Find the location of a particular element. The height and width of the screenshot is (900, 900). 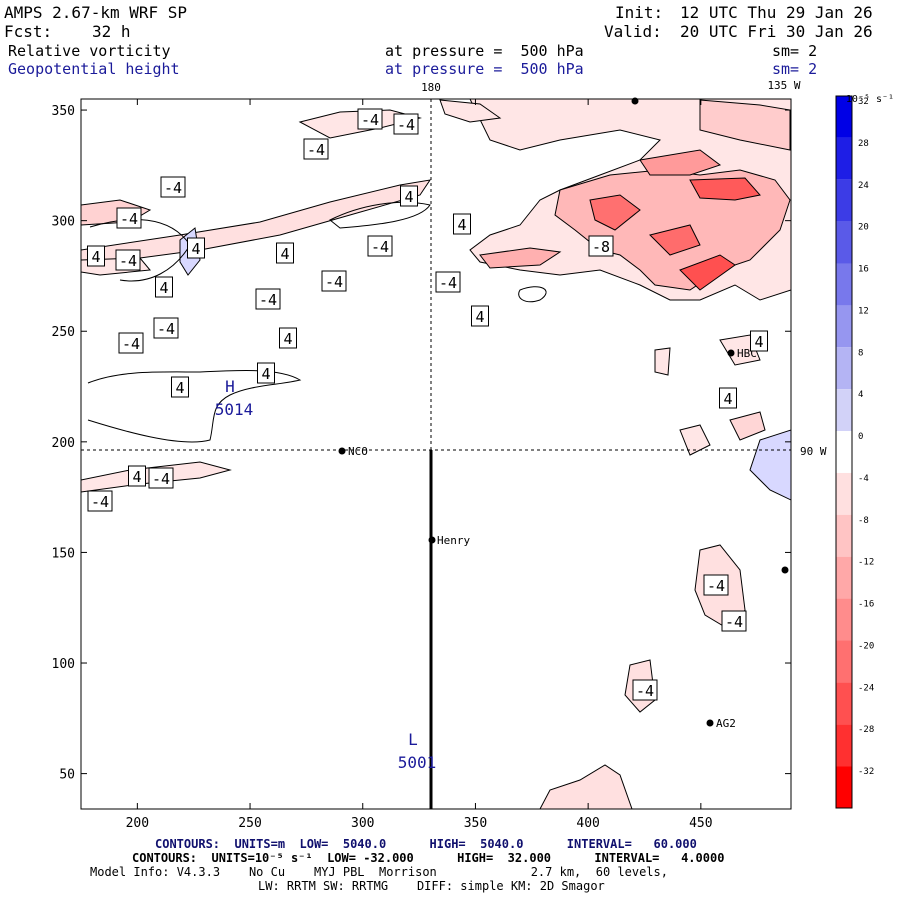

colorbar-tick-label: -12 is located at coordinates (866, 563).